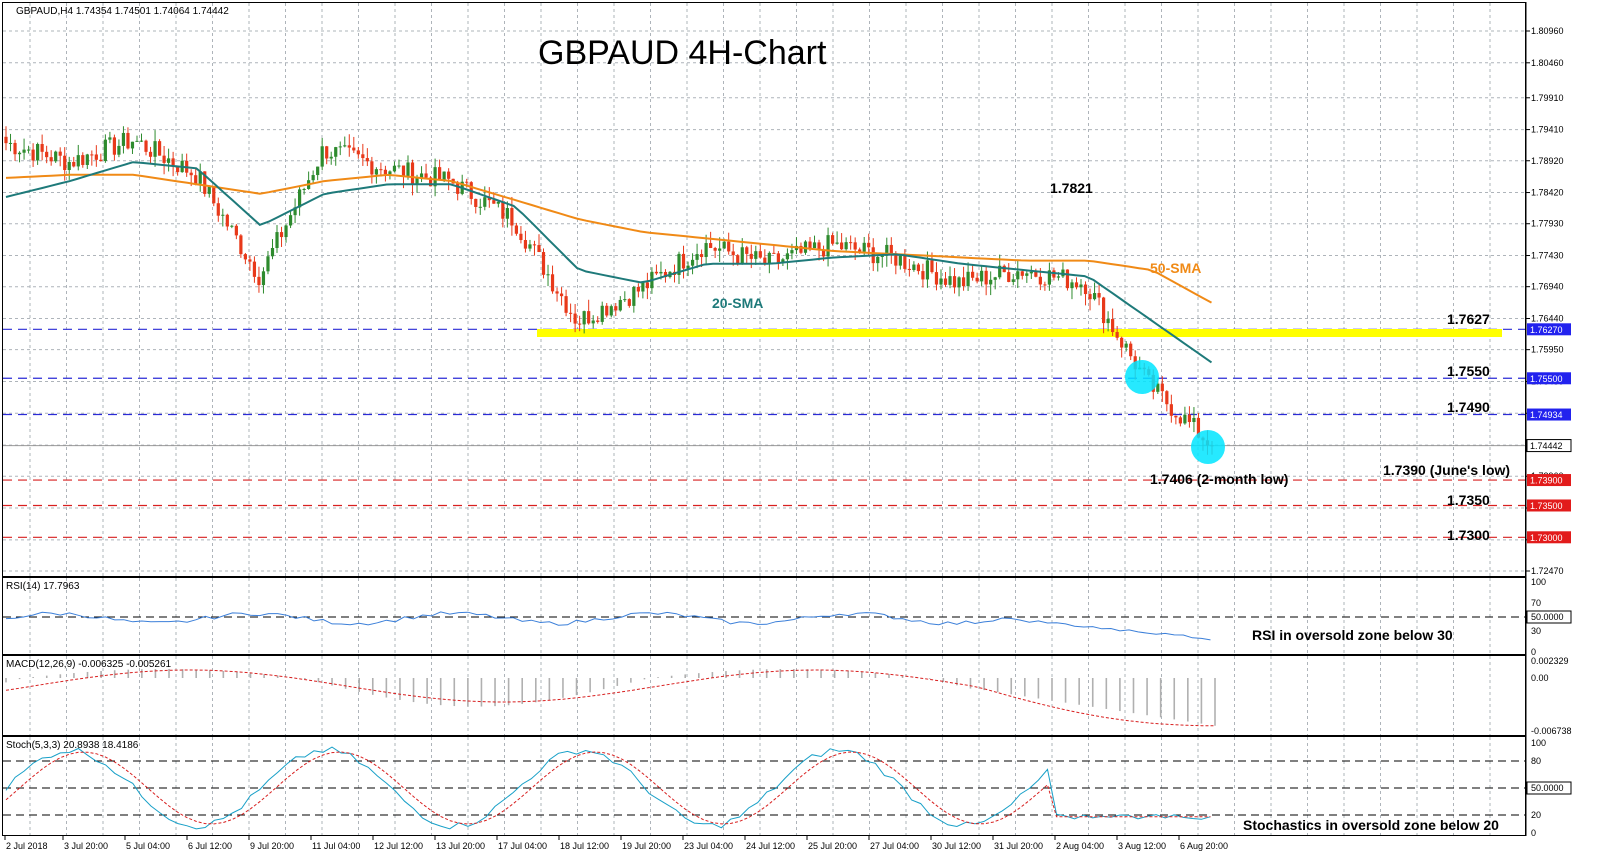  Describe the element at coordinates (1536, 815) in the screenshot. I see `stoch-tick-label: 20` at that location.